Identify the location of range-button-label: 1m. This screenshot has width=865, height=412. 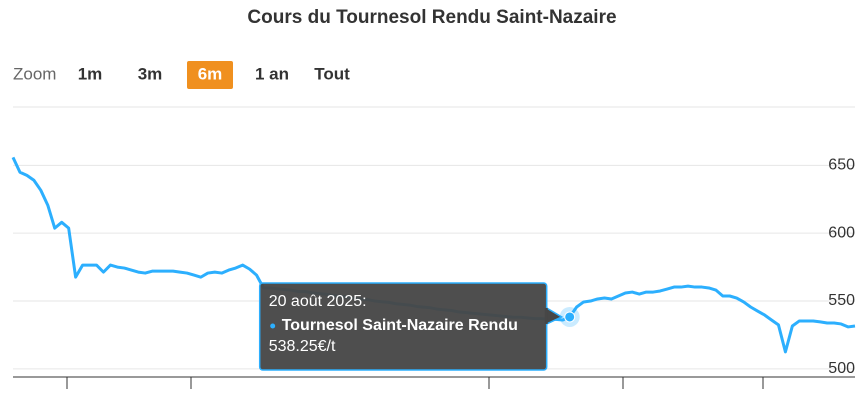
(90, 73).